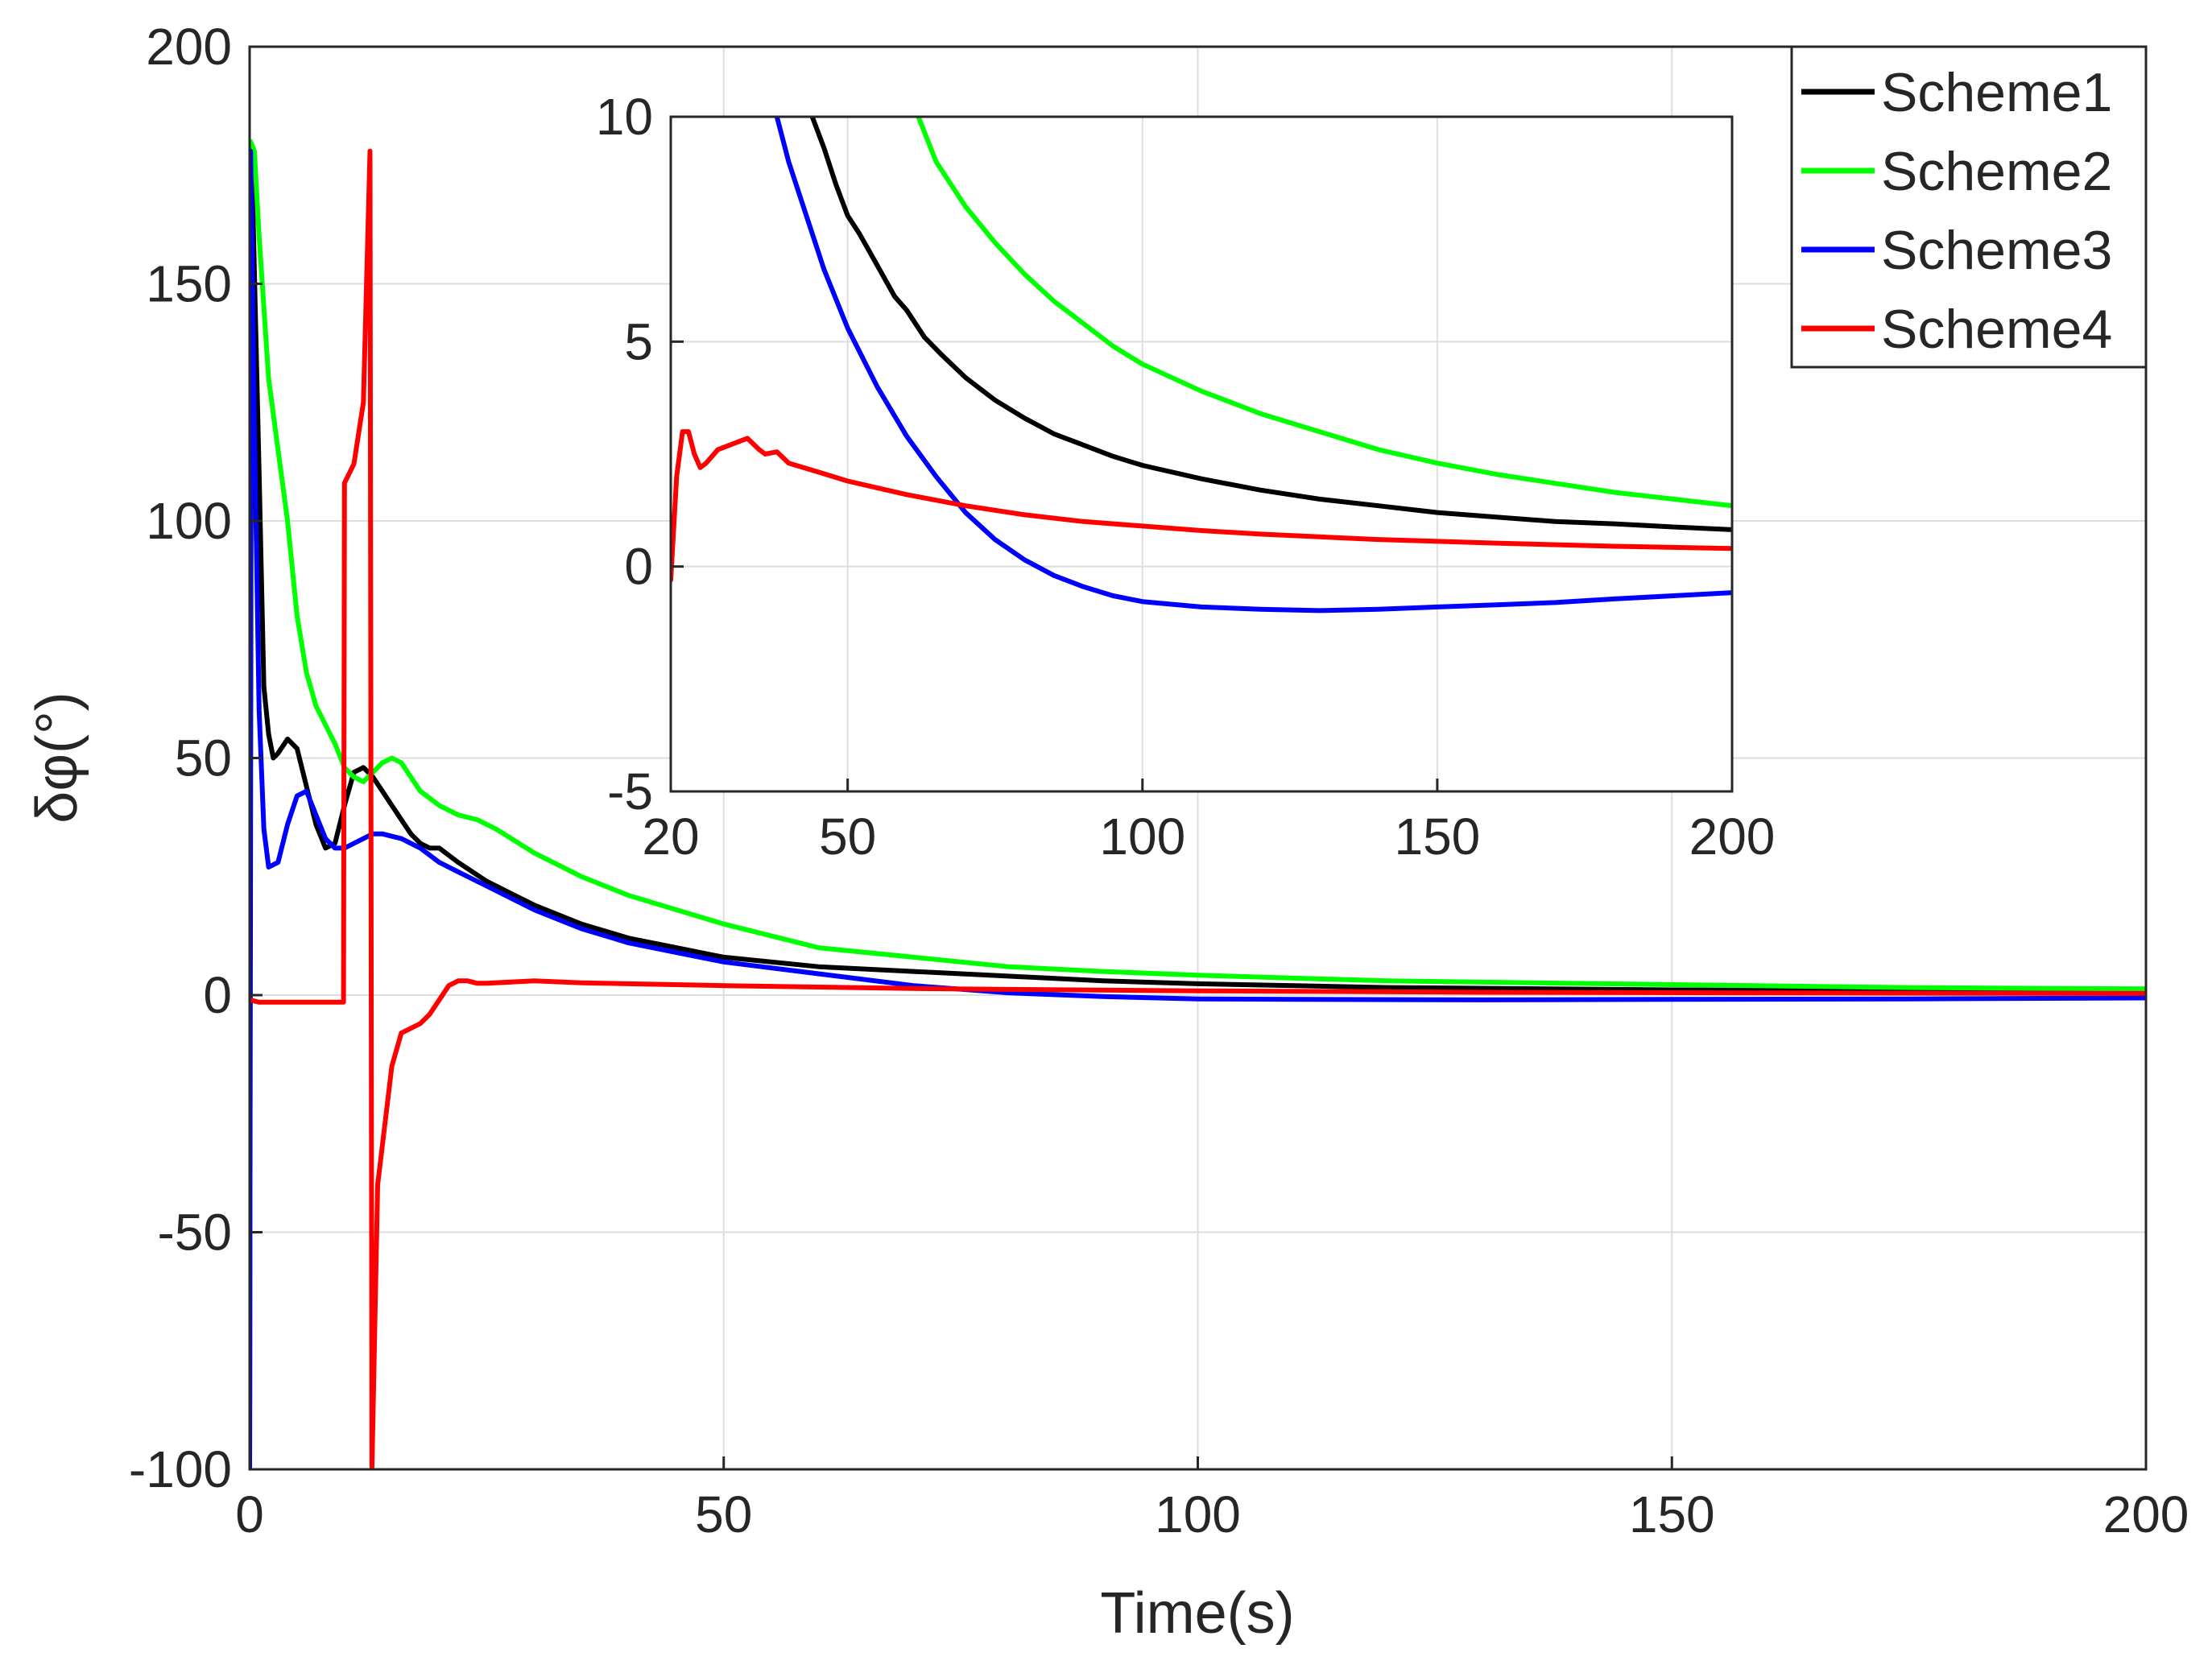  Describe the element at coordinates (848, 836) in the screenshot. I see `inset-x-tick-label: 50` at that location.